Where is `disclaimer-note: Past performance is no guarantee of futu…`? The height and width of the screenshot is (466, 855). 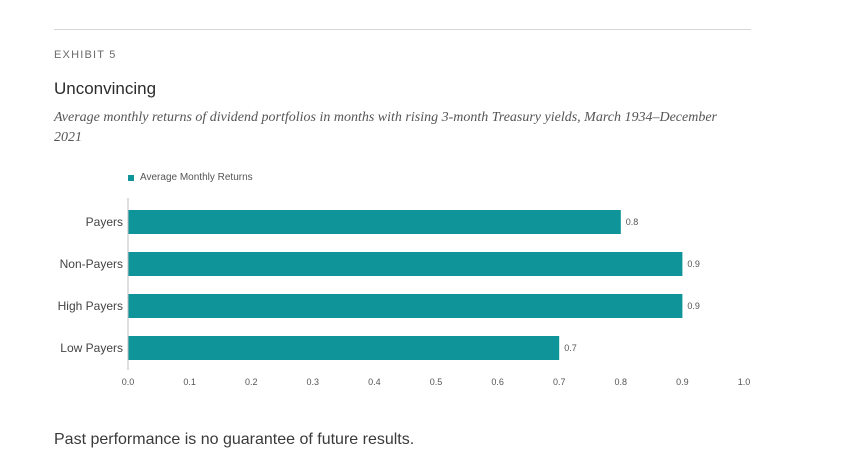
disclaimer-note: Past performance is no guarantee of futu… is located at coordinates (234, 439).